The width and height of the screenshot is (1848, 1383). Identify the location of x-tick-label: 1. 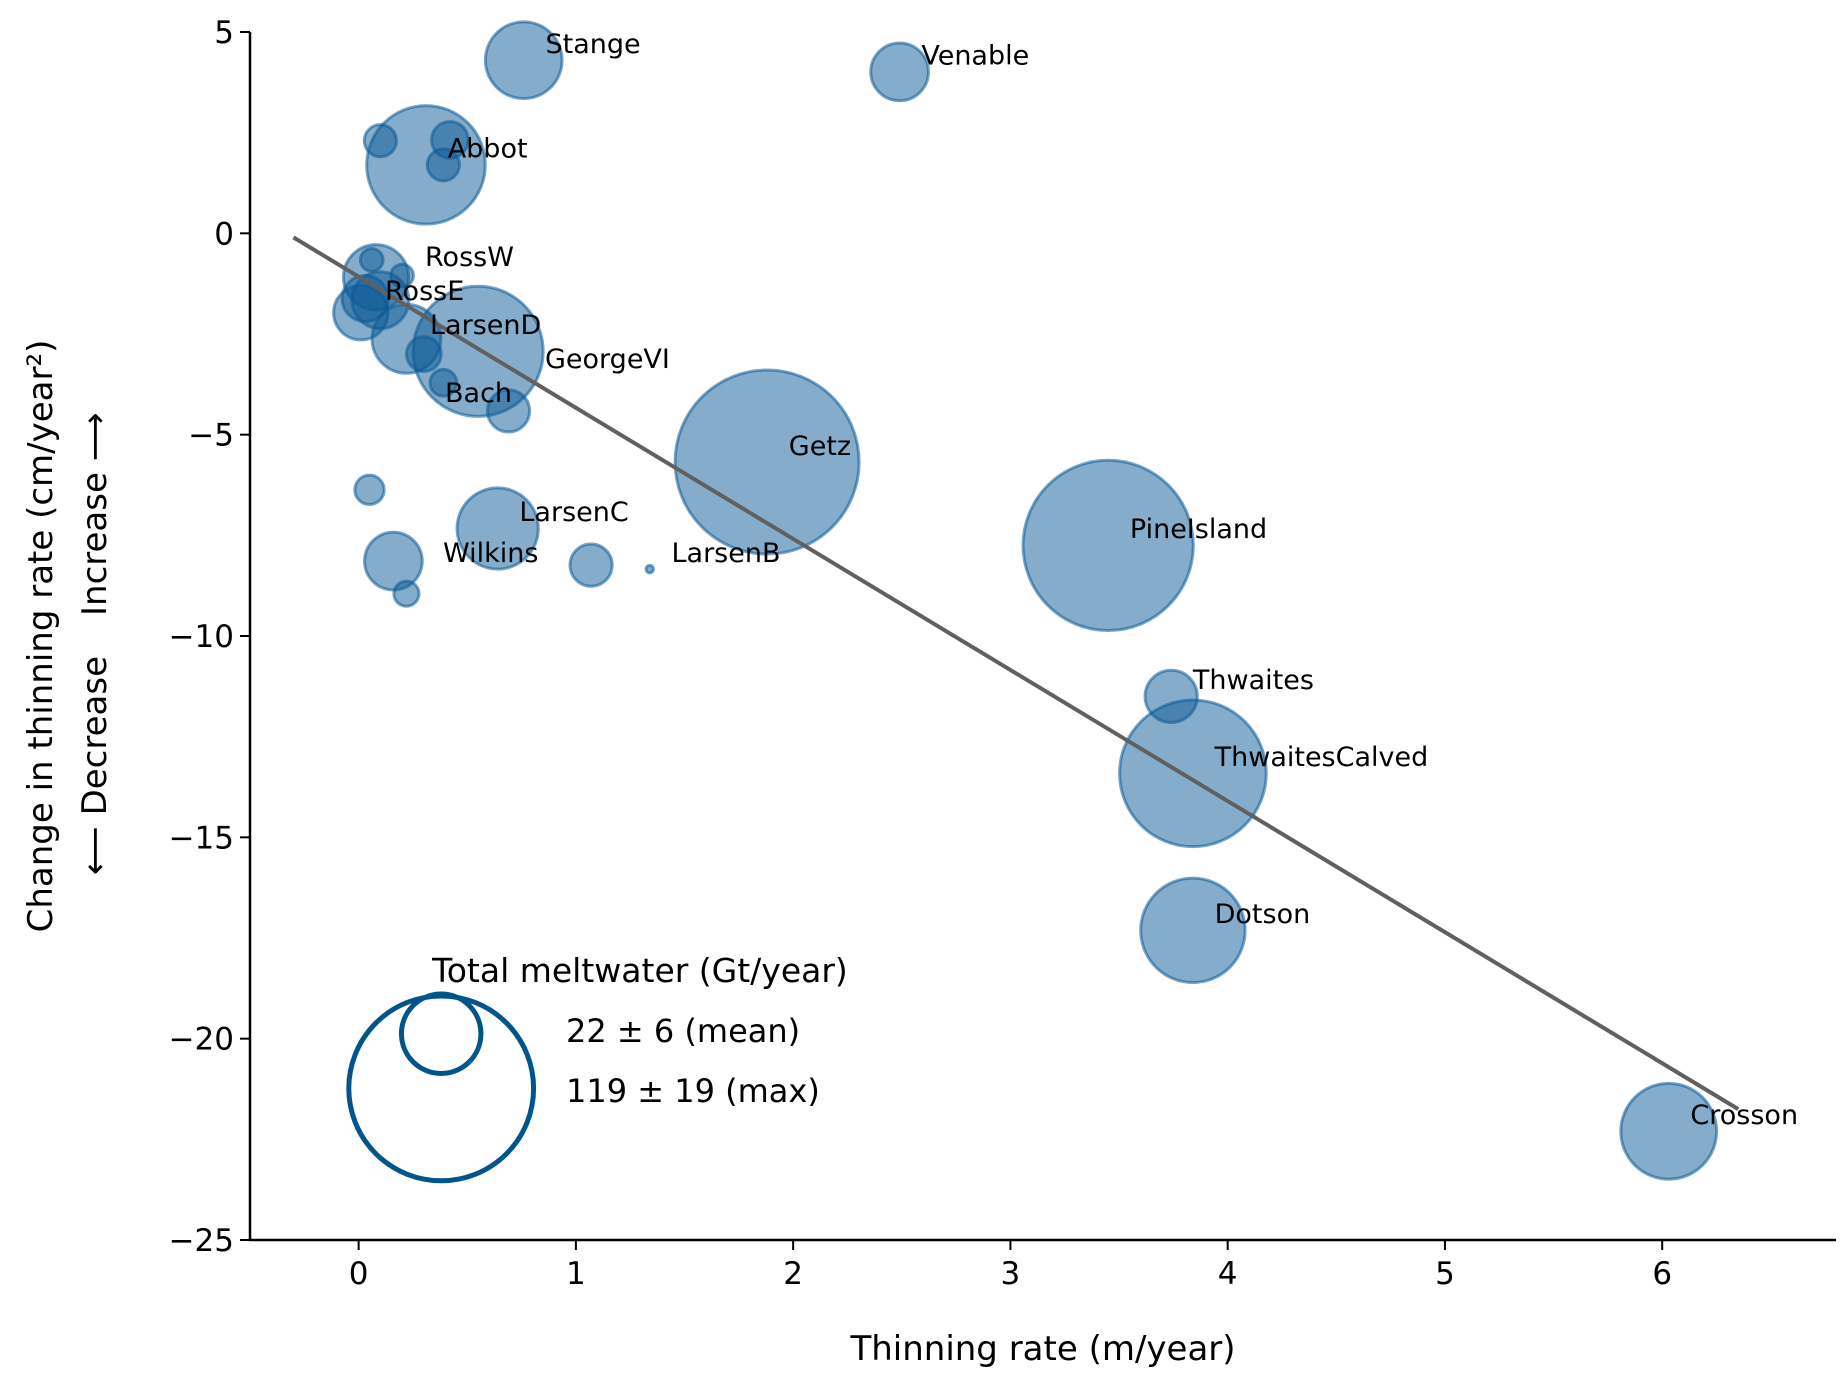
(576, 1274).